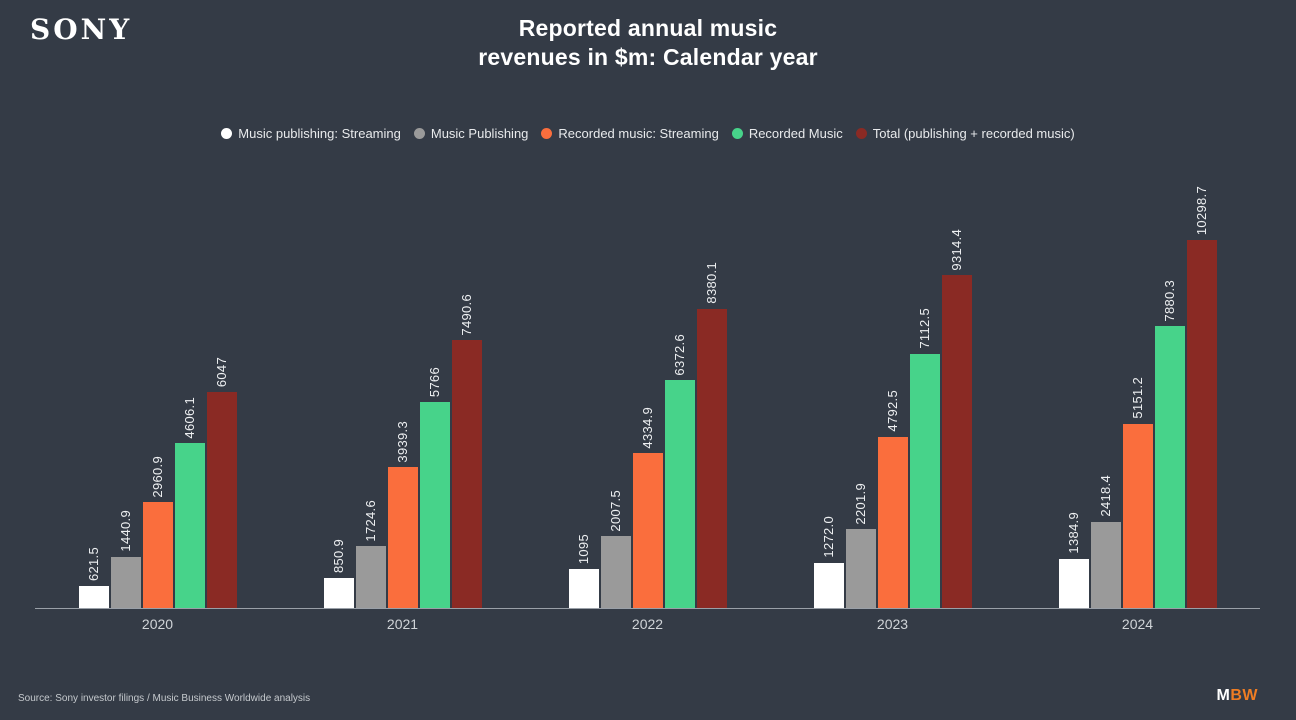 This screenshot has width=1296, height=720. Describe the element at coordinates (221, 371) in the screenshot. I see `bar-value-label: 6047` at that location.